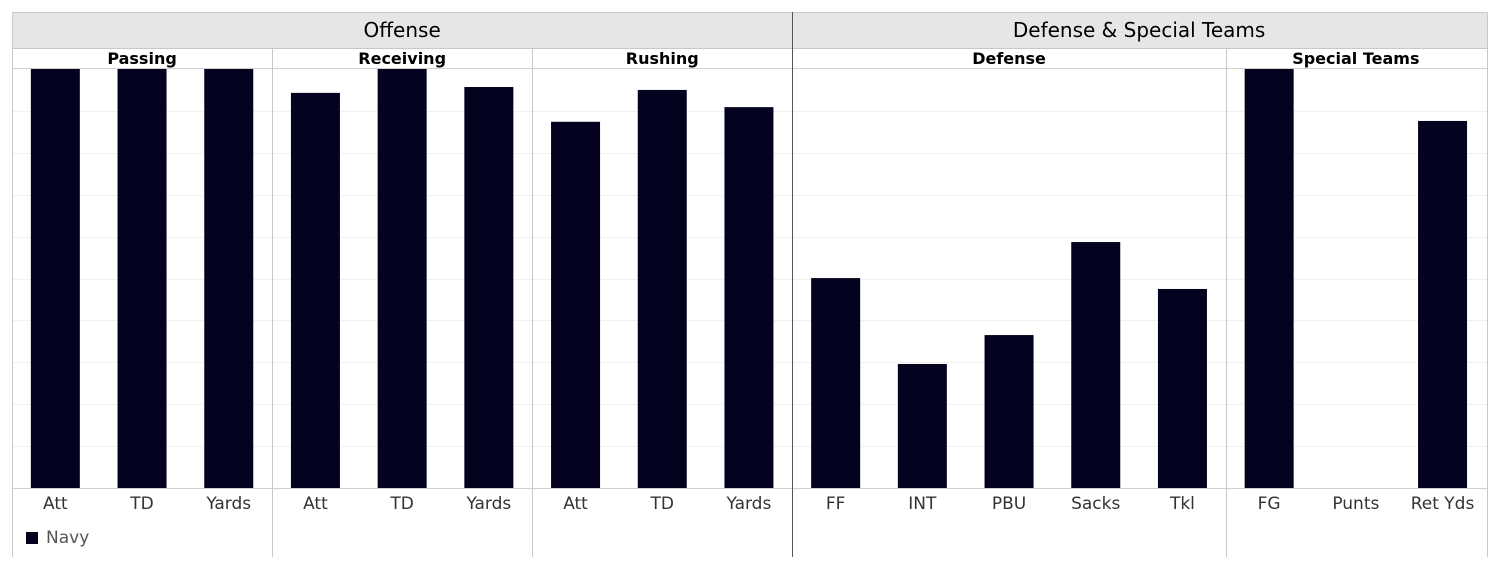 The width and height of the screenshot is (1500, 570). I want to click on section-header: Rushing, so click(662, 58).